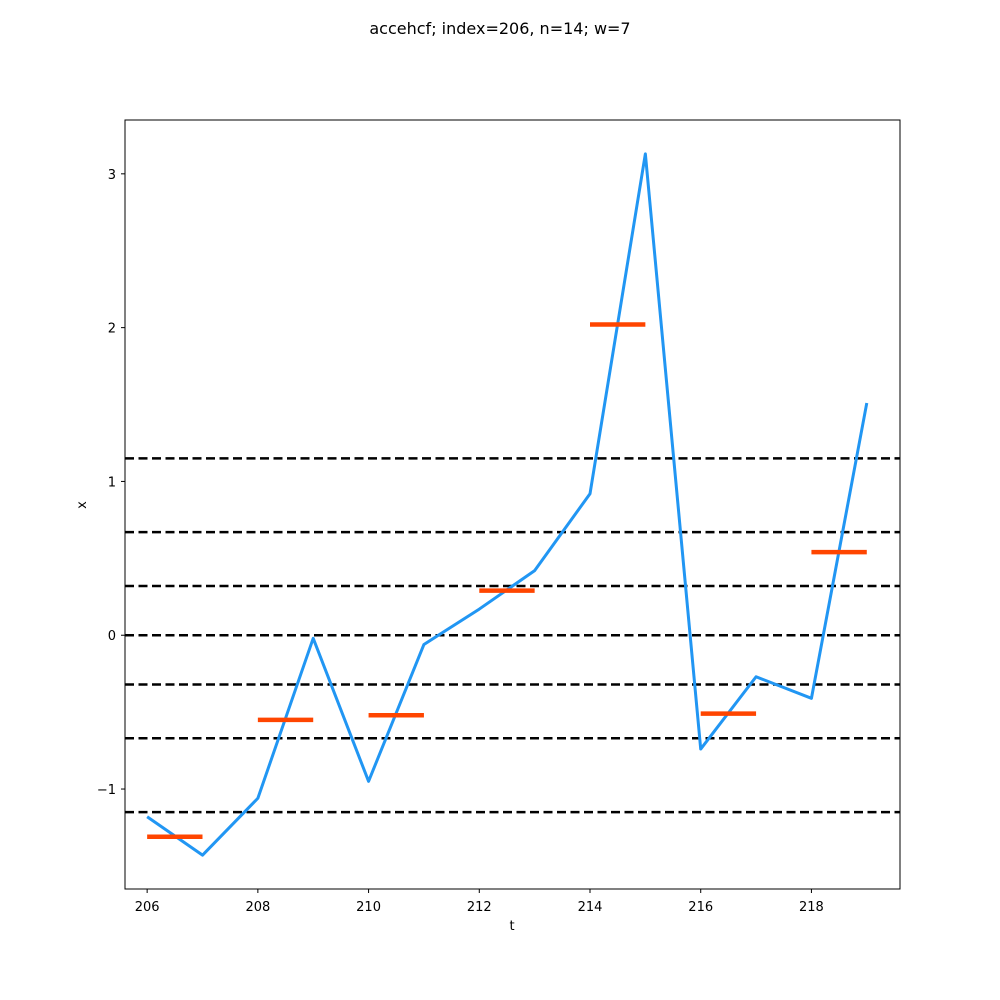  I want to click on y-tick-label: 0, so click(112, 636).